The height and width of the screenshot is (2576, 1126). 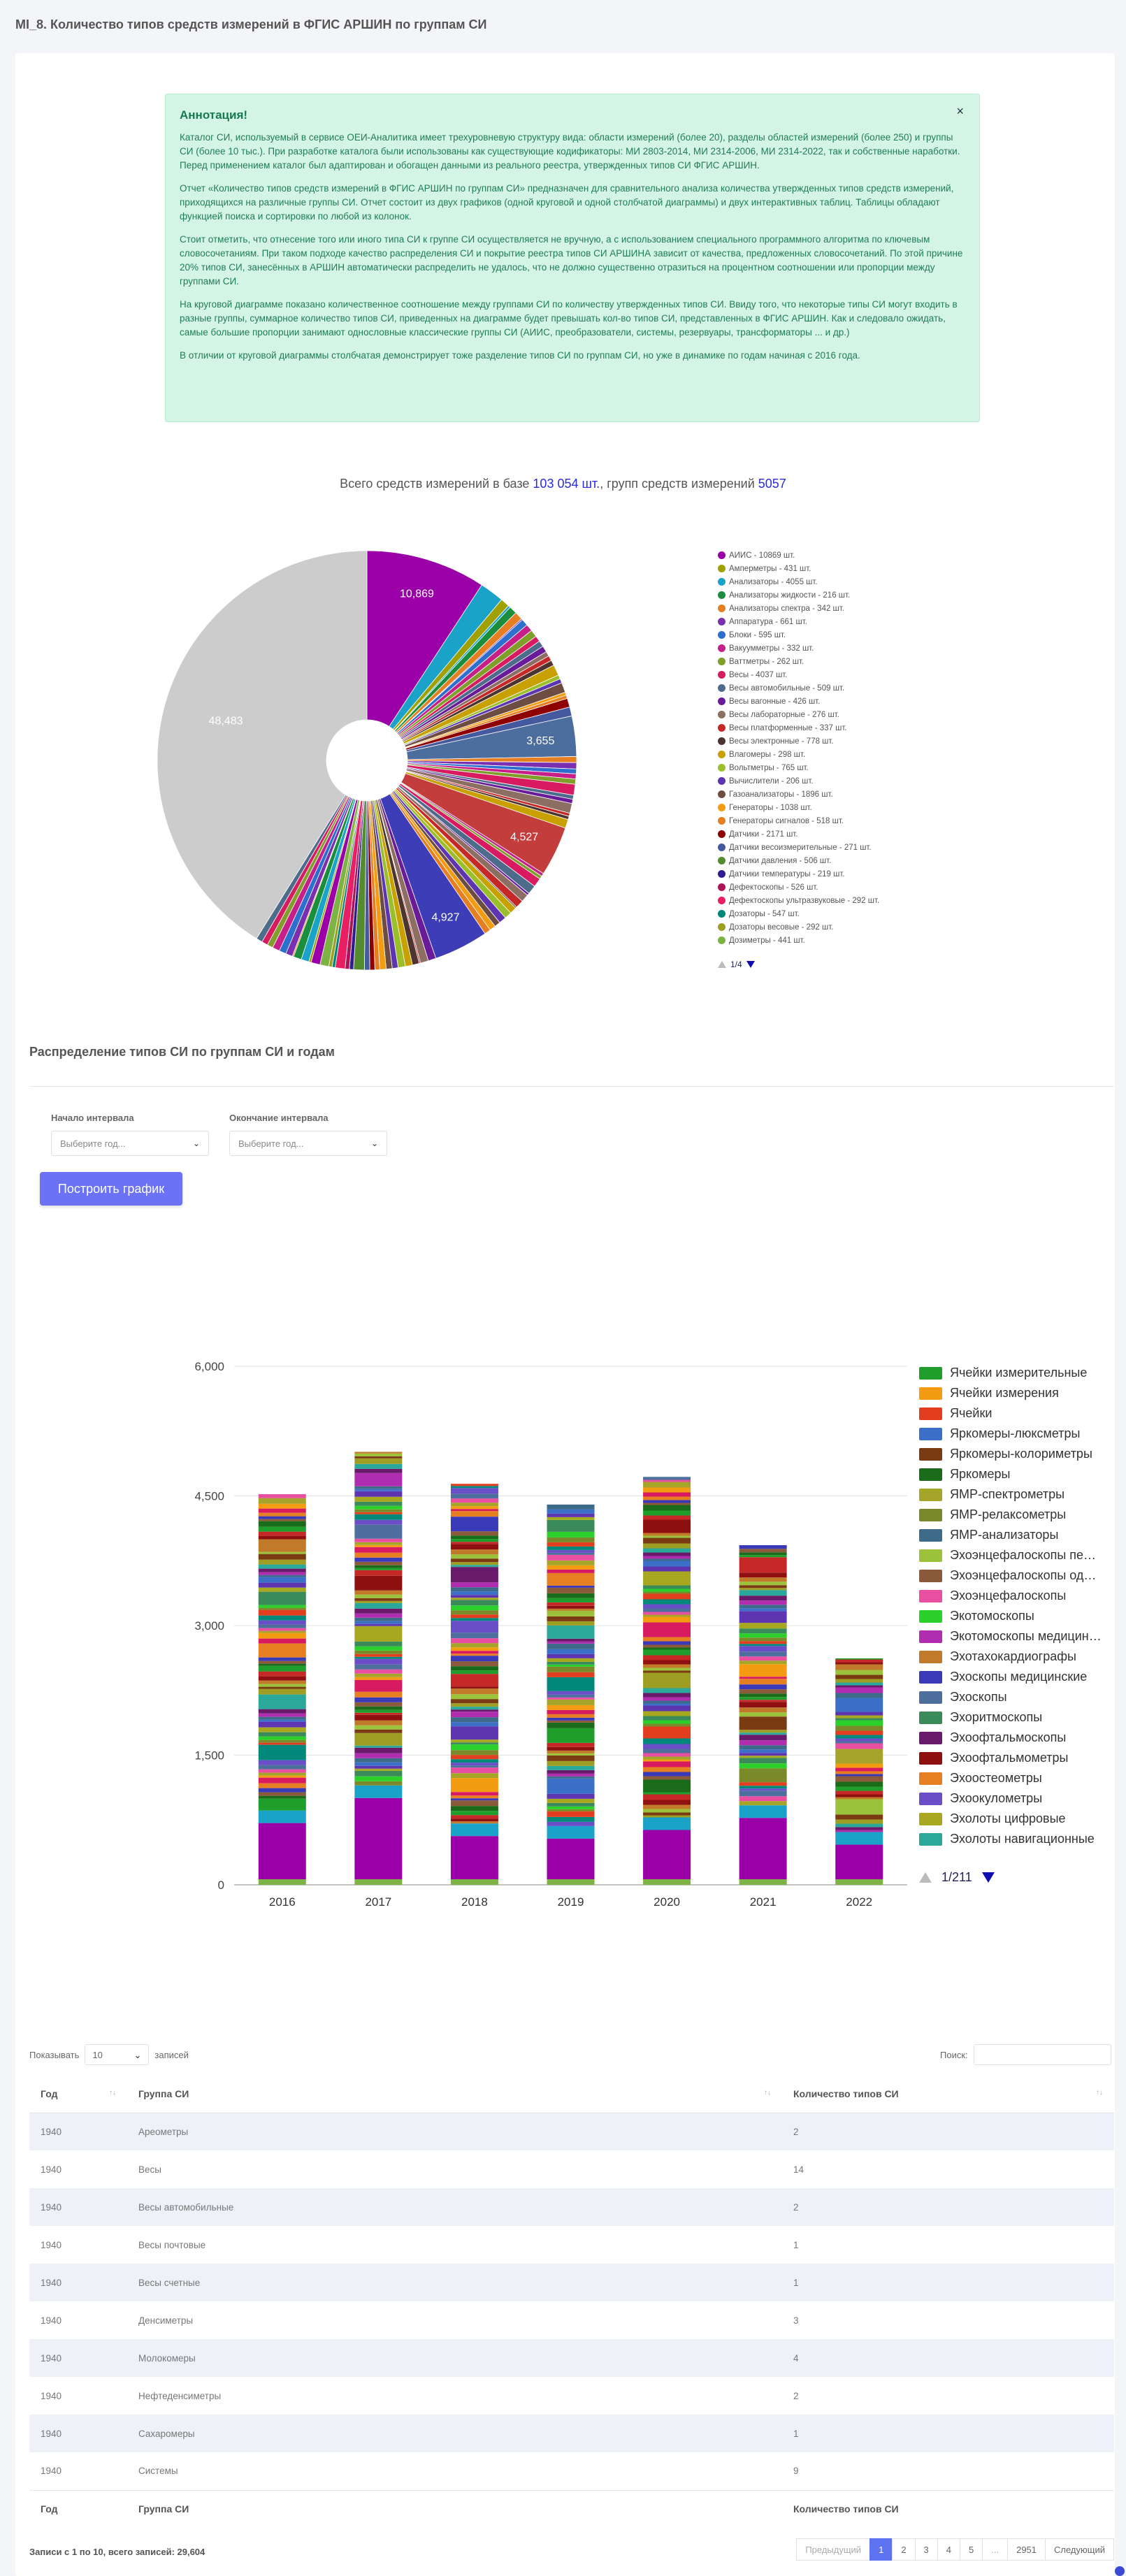 I want to click on bar-legend-item: Эхоскопы медицинские, so click(x=1011, y=1677).